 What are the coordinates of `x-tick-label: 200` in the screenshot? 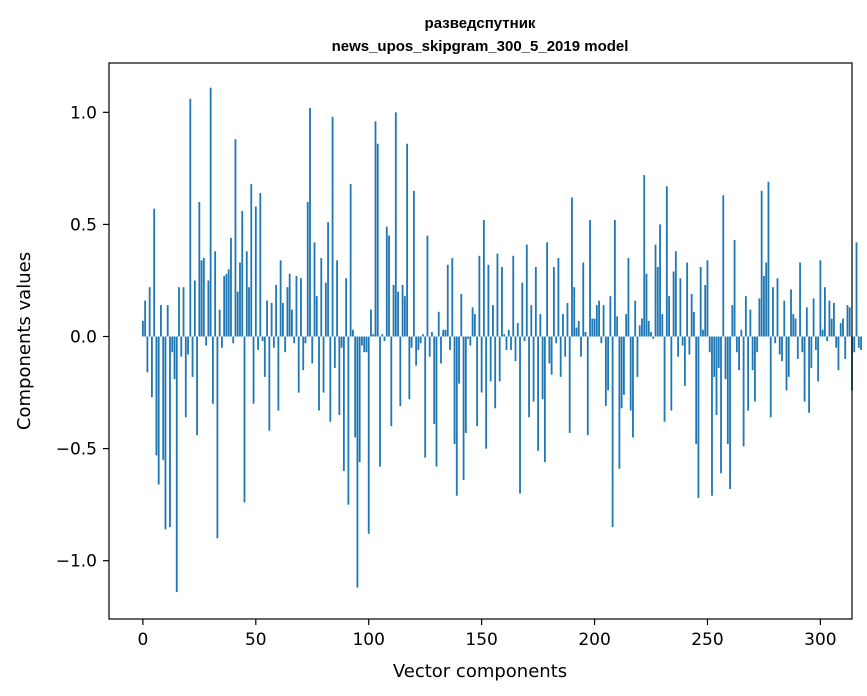 It's located at (594, 640).